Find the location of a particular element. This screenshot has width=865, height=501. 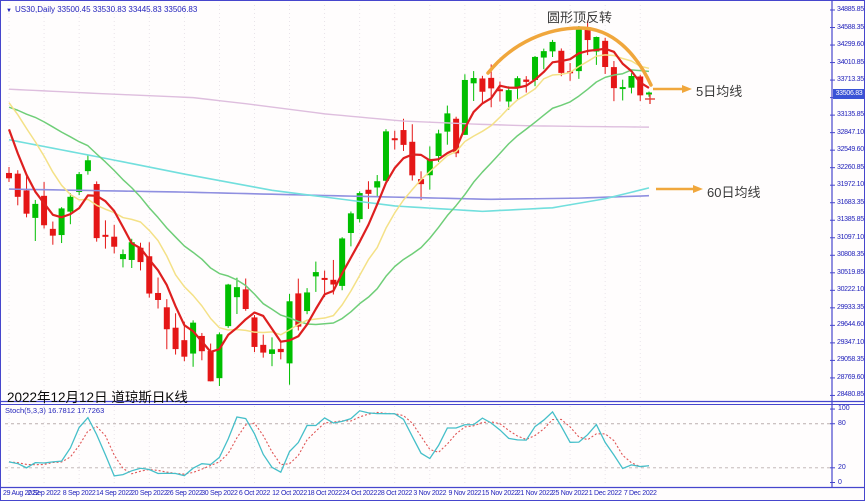

price-axis-label: 34885.85 is located at coordinates (850, 9).